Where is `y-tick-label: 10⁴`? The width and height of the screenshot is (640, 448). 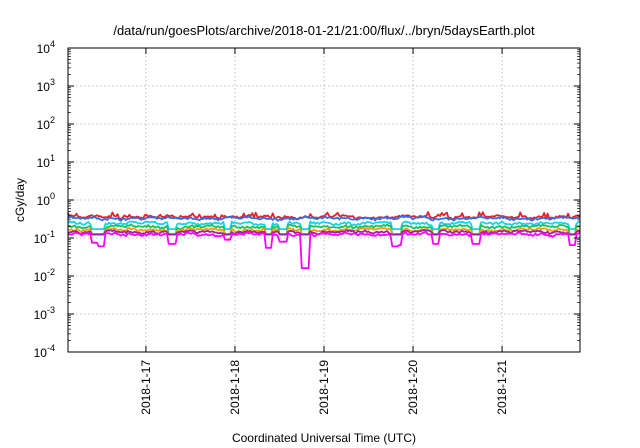
y-tick-label: 10⁴ is located at coordinates (46, 47).